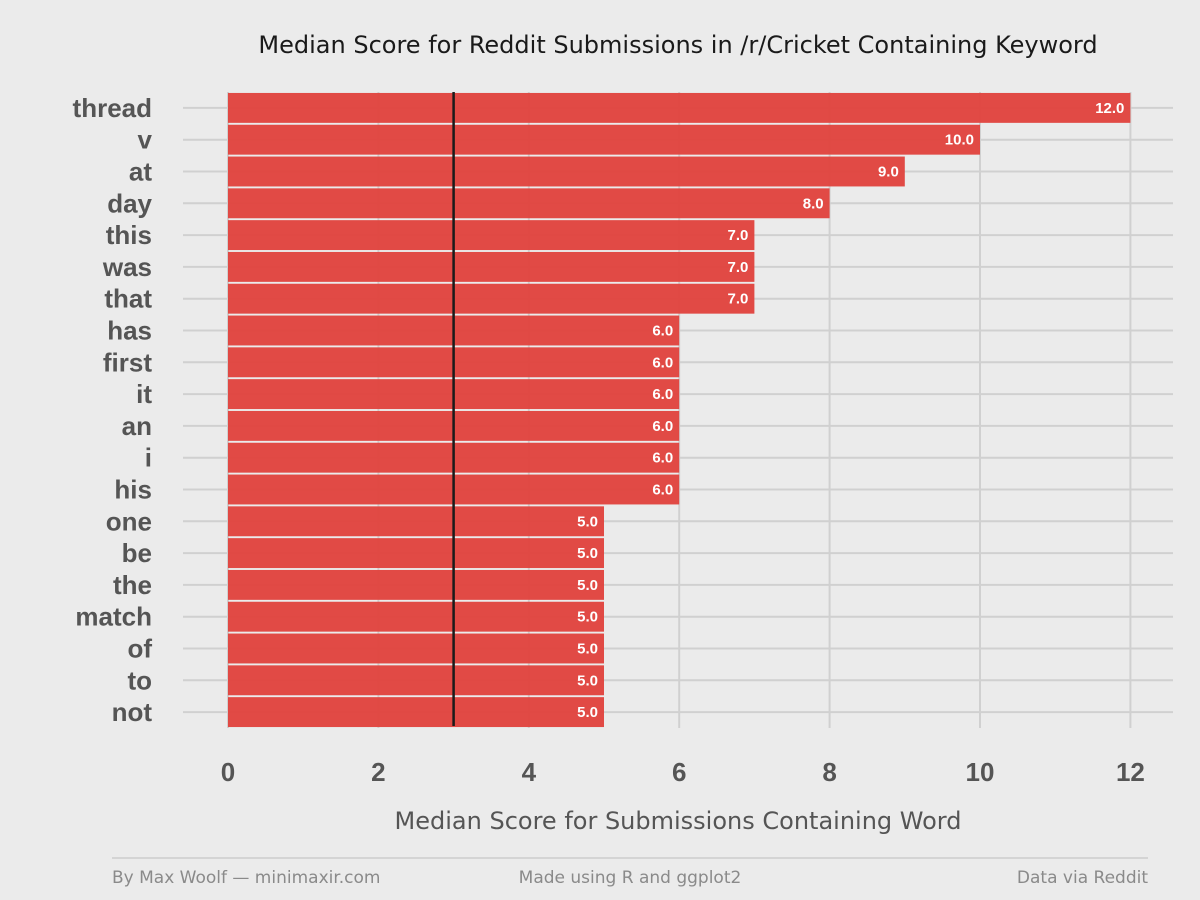 This screenshot has width=1200, height=900. Describe the element at coordinates (587, 521) in the screenshot. I see `bar-value-label-one: 5.0` at that location.